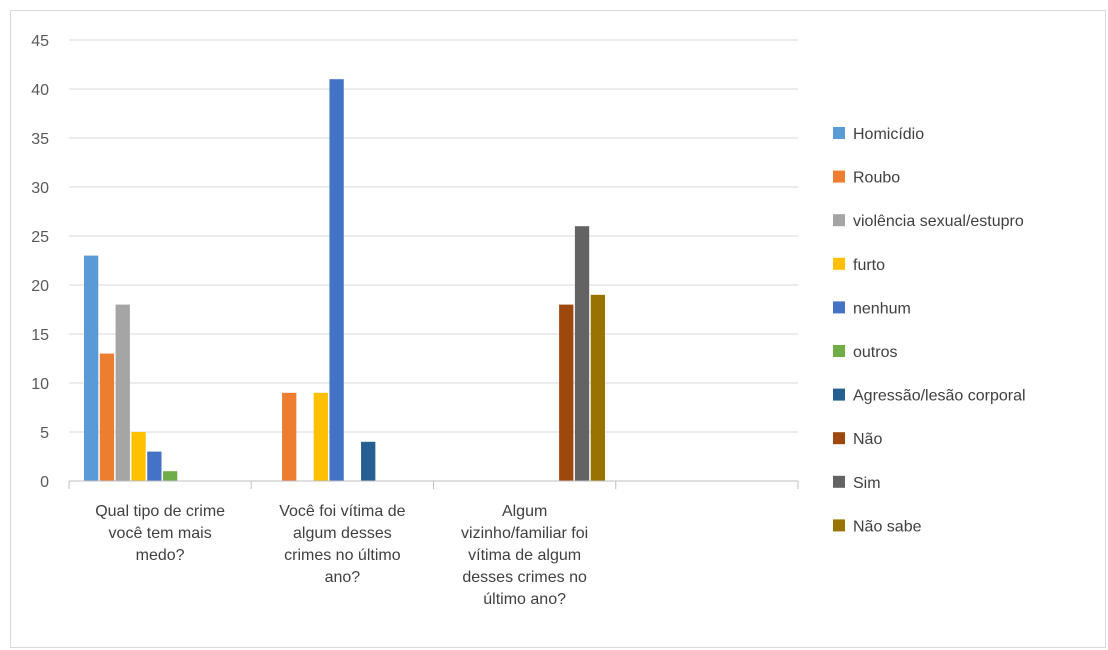 The width and height of the screenshot is (1108, 650). Describe the element at coordinates (888, 134) in the screenshot. I see `legend-label: Homicídio` at that location.